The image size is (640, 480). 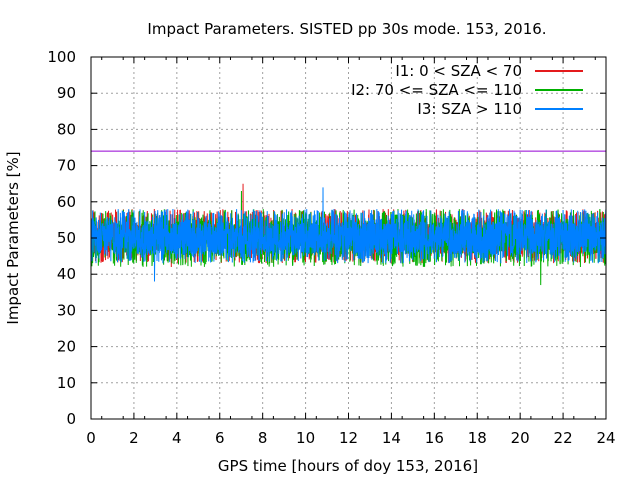 What do you see at coordinates (66, 93) in the screenshot?
I see `y-tick-label: 90` at bounding box center [66, 93].